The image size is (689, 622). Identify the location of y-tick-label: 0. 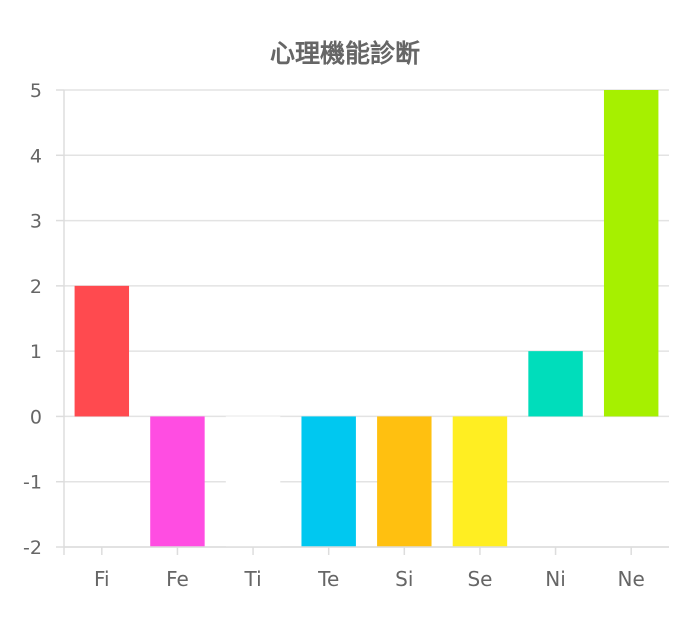
(36, 417).